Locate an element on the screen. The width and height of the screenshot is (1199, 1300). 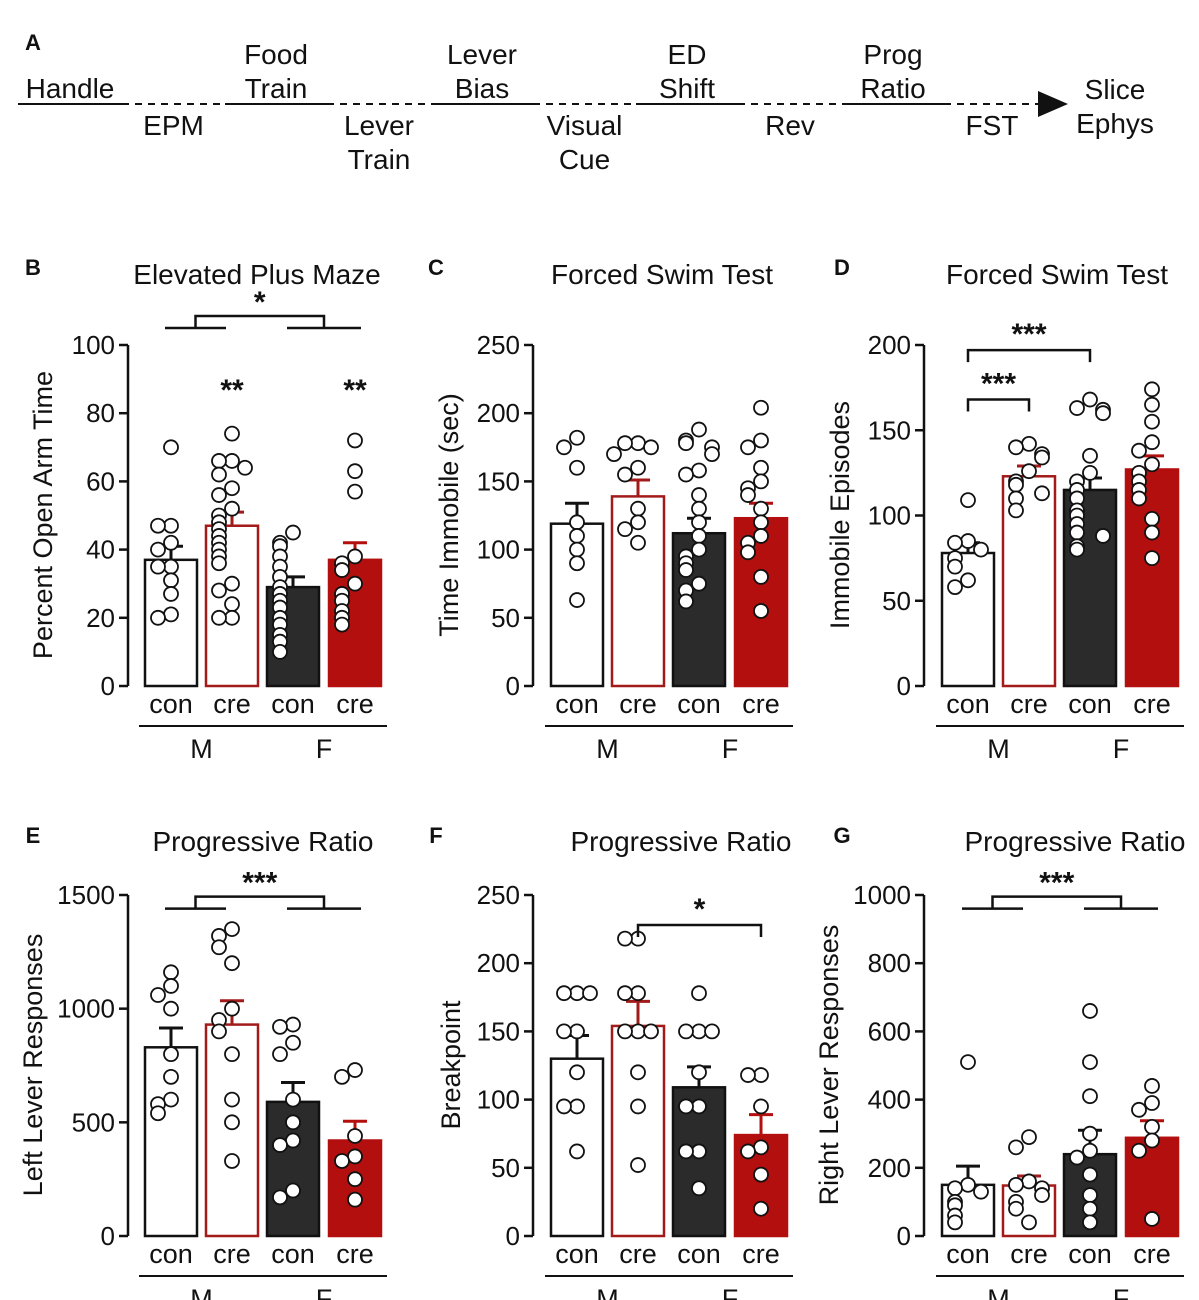
y-tick-label: 1000 is located at coordinates (882, 895).